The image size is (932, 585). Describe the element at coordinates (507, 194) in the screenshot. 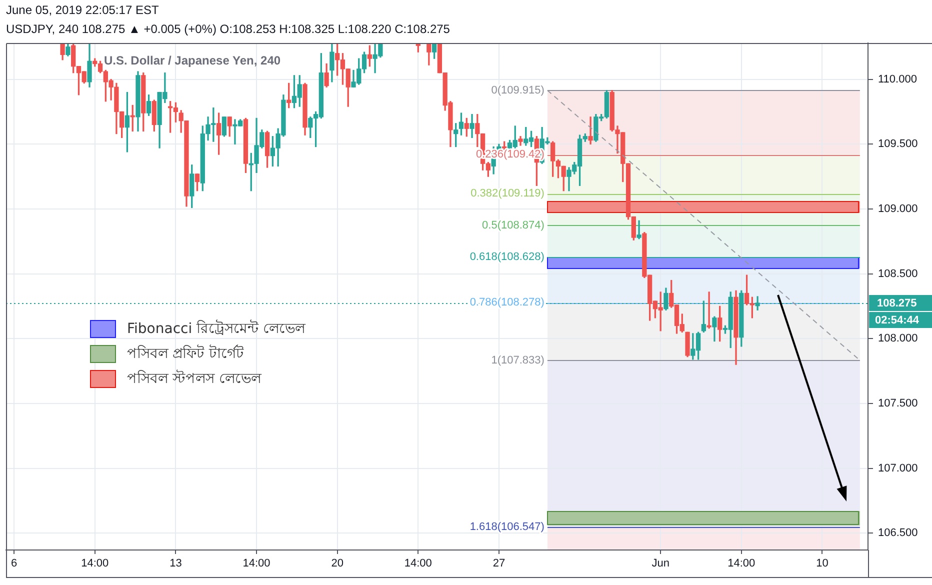

I see `ref-line-label: 0.382(109.119)` at that location.